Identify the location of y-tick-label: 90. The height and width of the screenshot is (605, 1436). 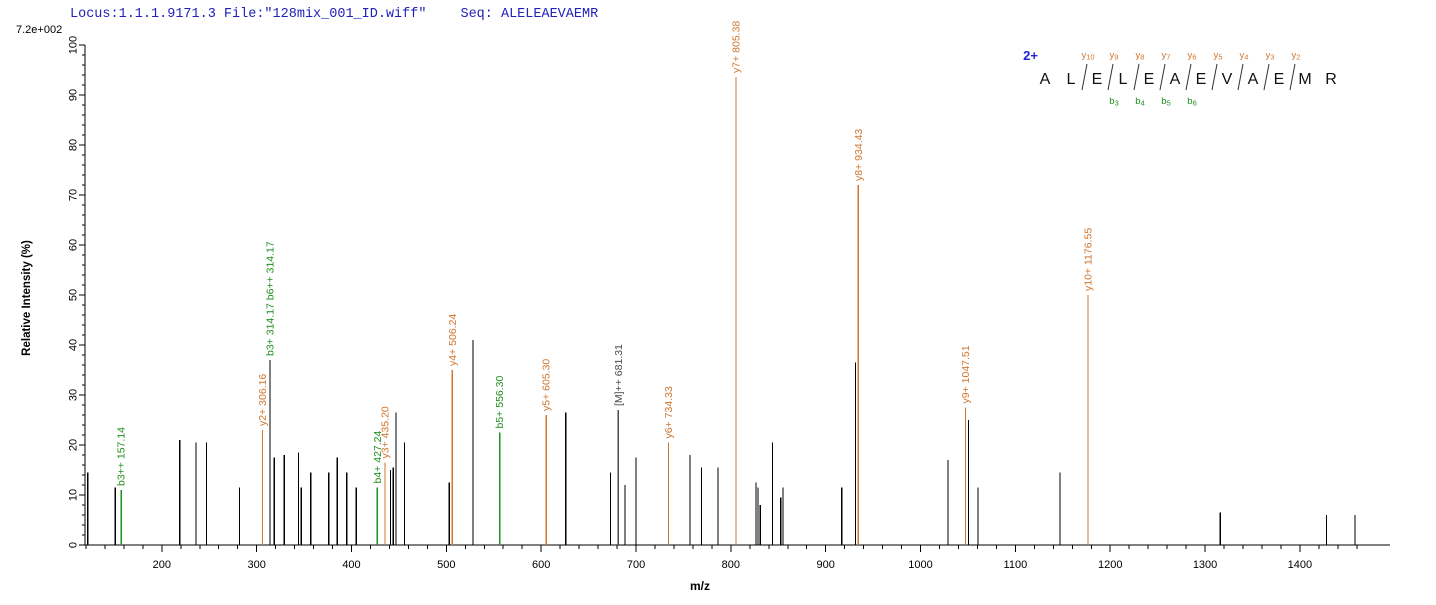
(74, 95).